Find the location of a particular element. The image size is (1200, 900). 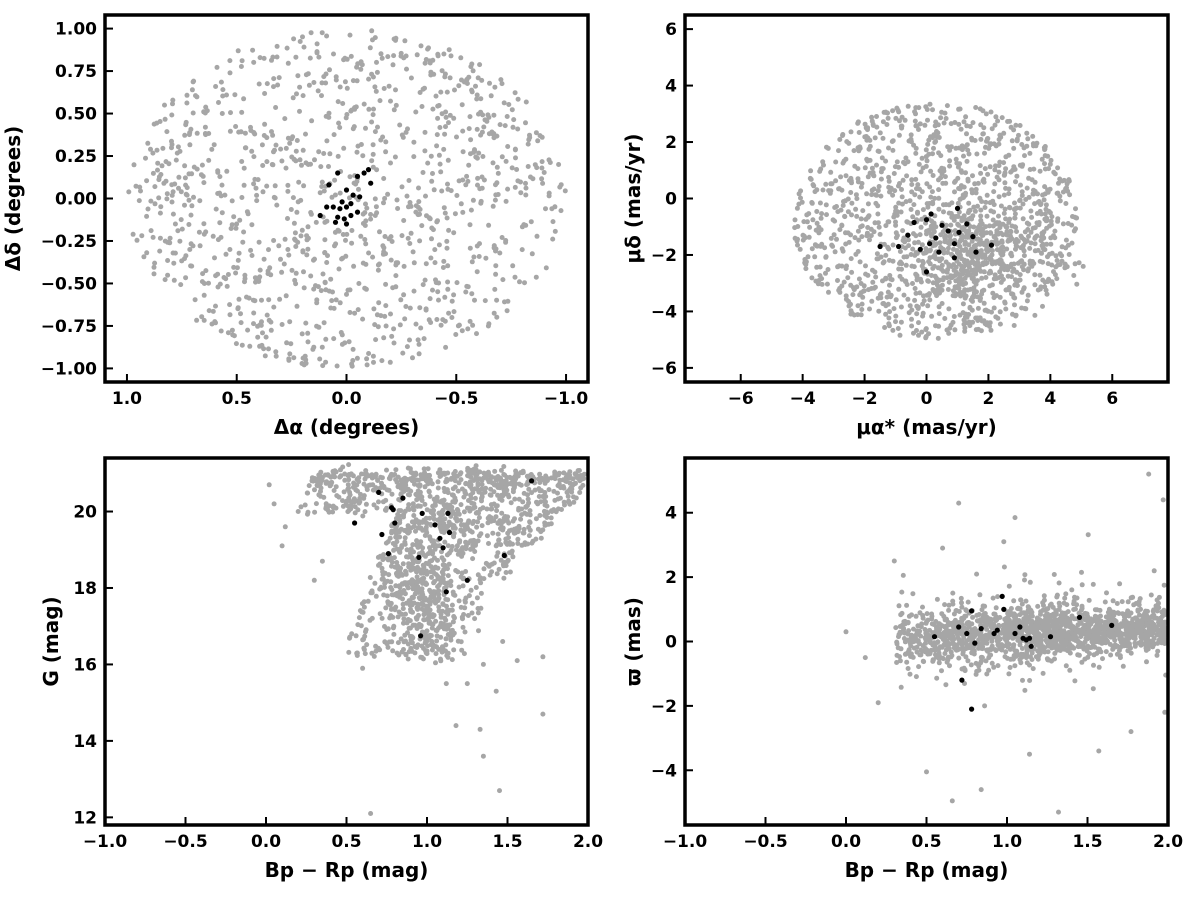

y-axis-title-cmd: G (mag) is located at coordinates (51, 641).